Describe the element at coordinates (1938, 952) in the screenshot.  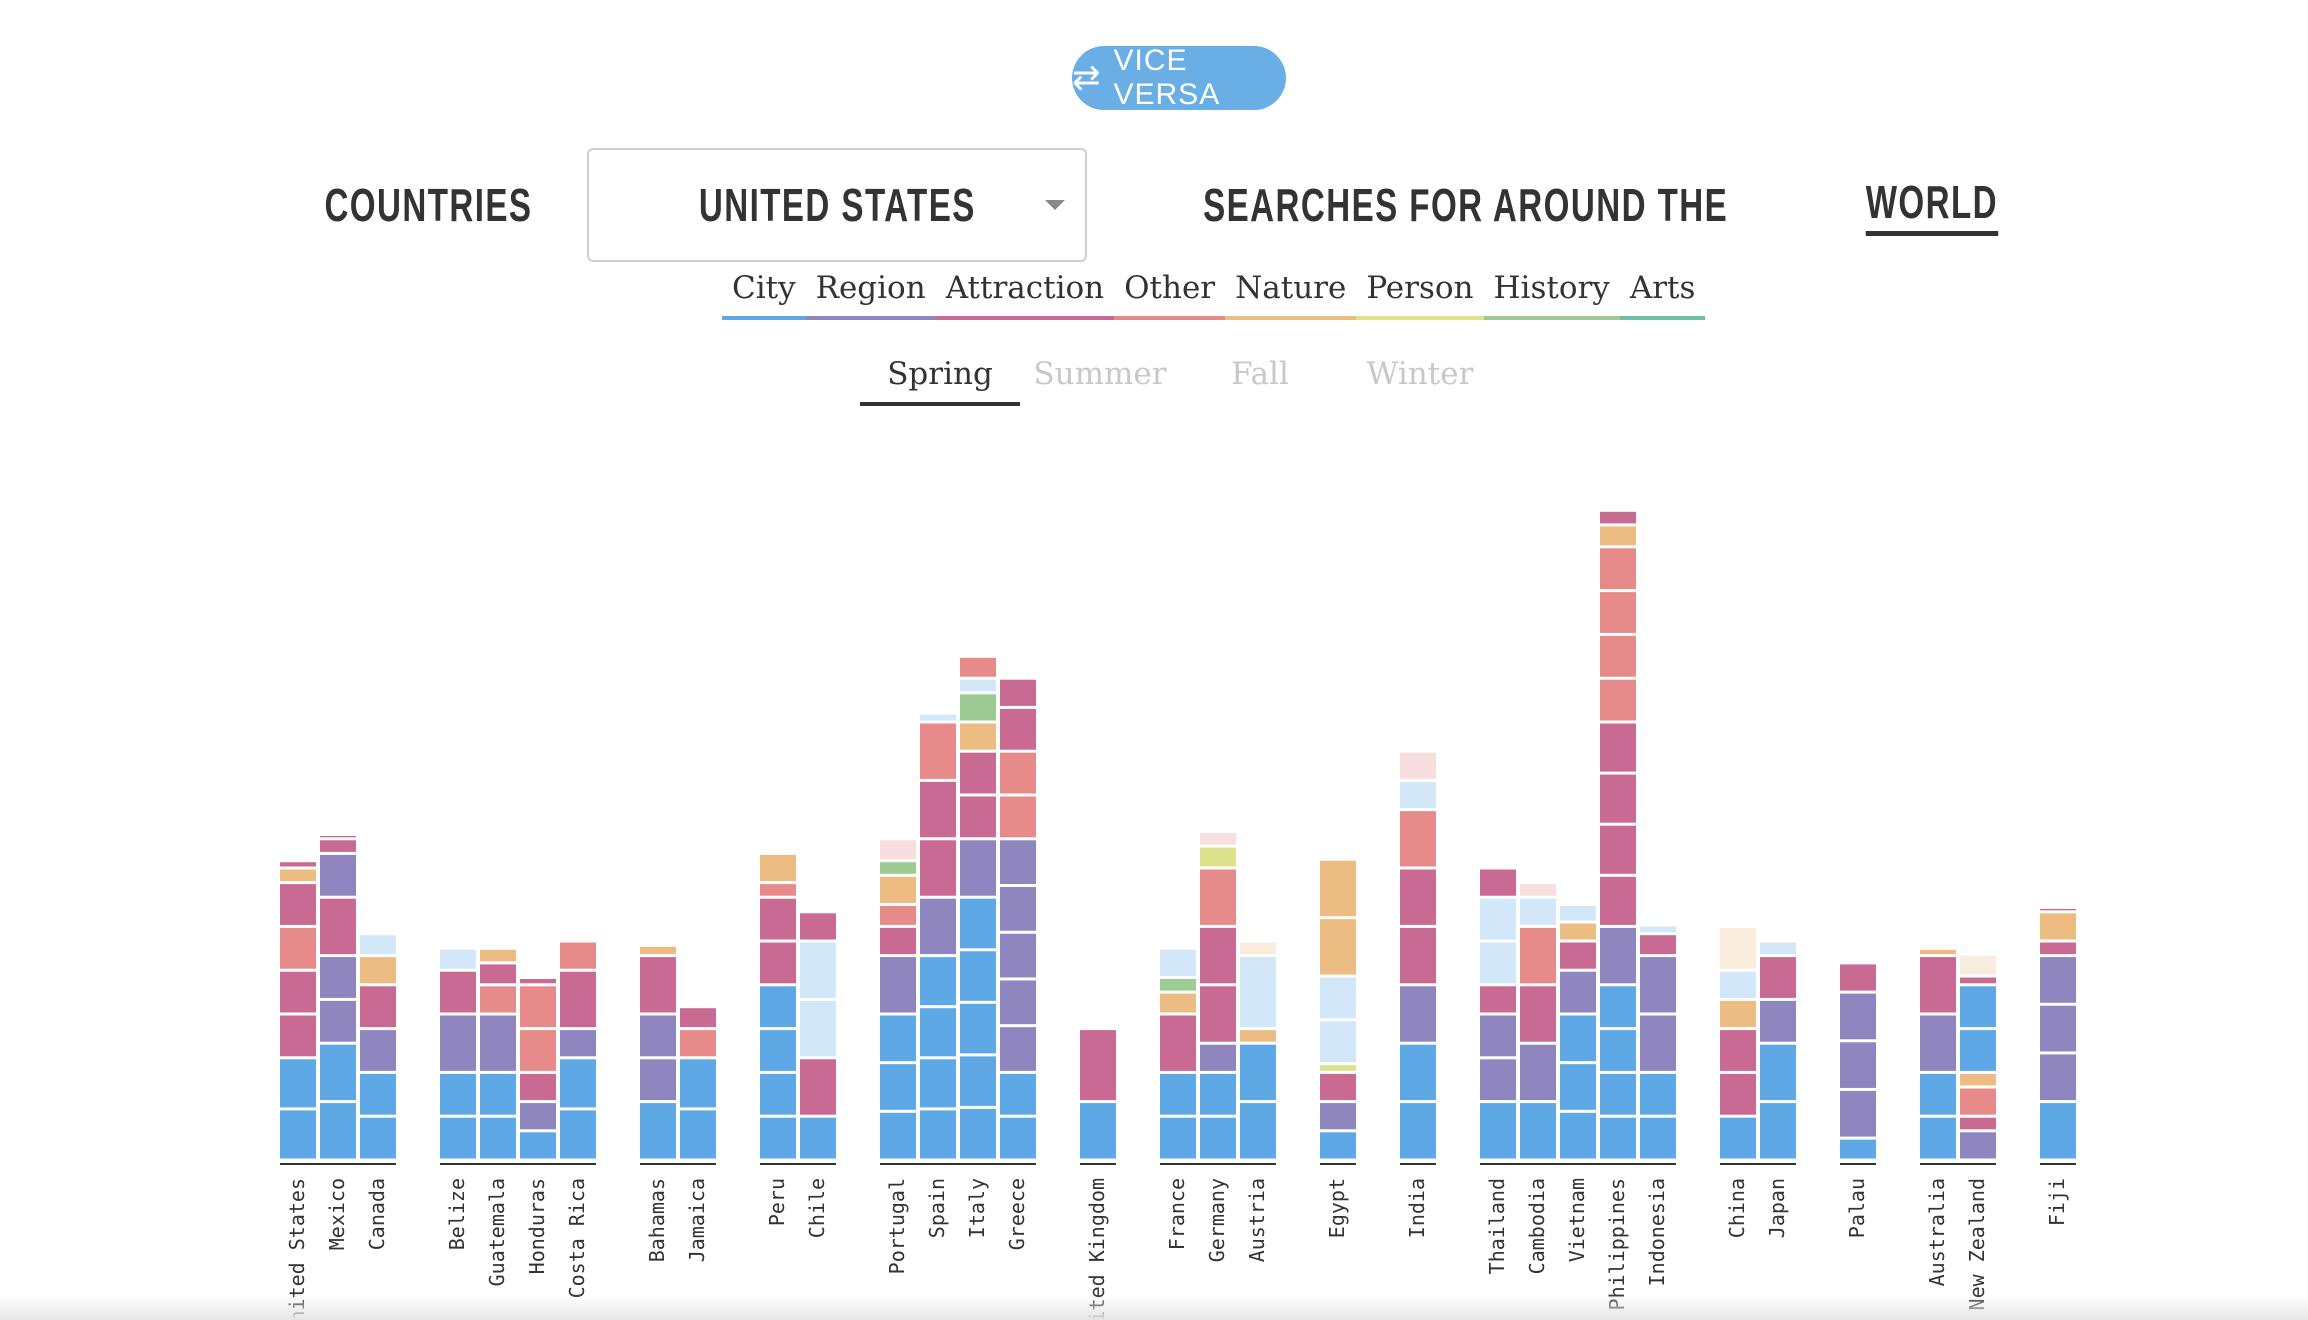
I see `bar-segment-australia-nature` at that location.